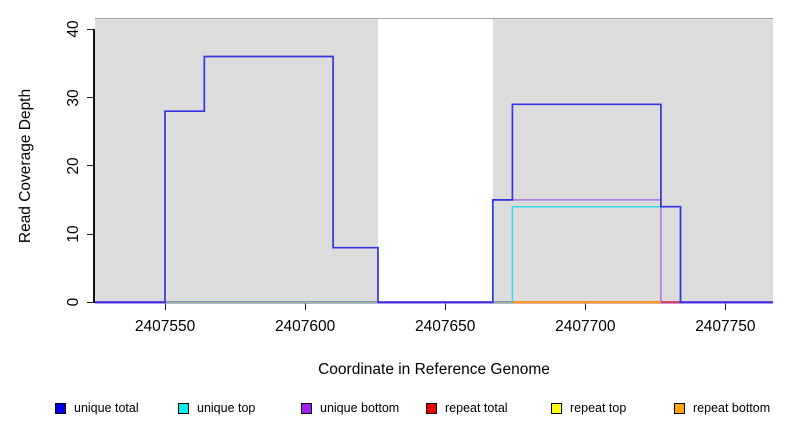 Image resolution: width=792 pixels, height=432 pixels. I want to click on legend-label: unique total, so click(106, 408).